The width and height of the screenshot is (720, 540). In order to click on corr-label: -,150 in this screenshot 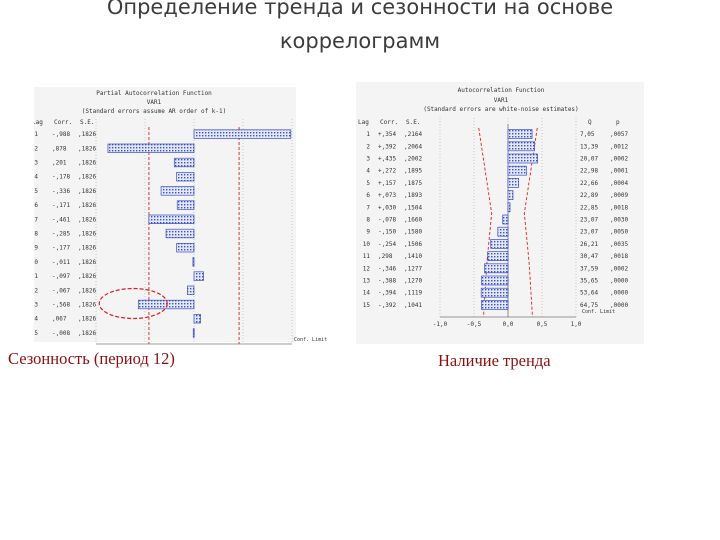, I will do `click(387, 232)`.